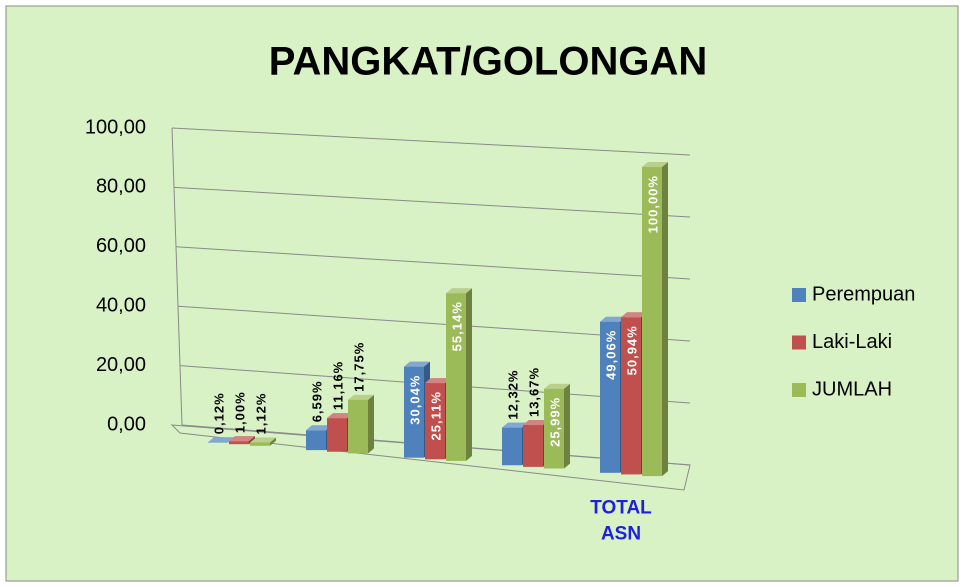  What do you see at coordinates (512, 395) in the screenshot?
I see `value-label: 12,32%` at bounding box center [512, 395].